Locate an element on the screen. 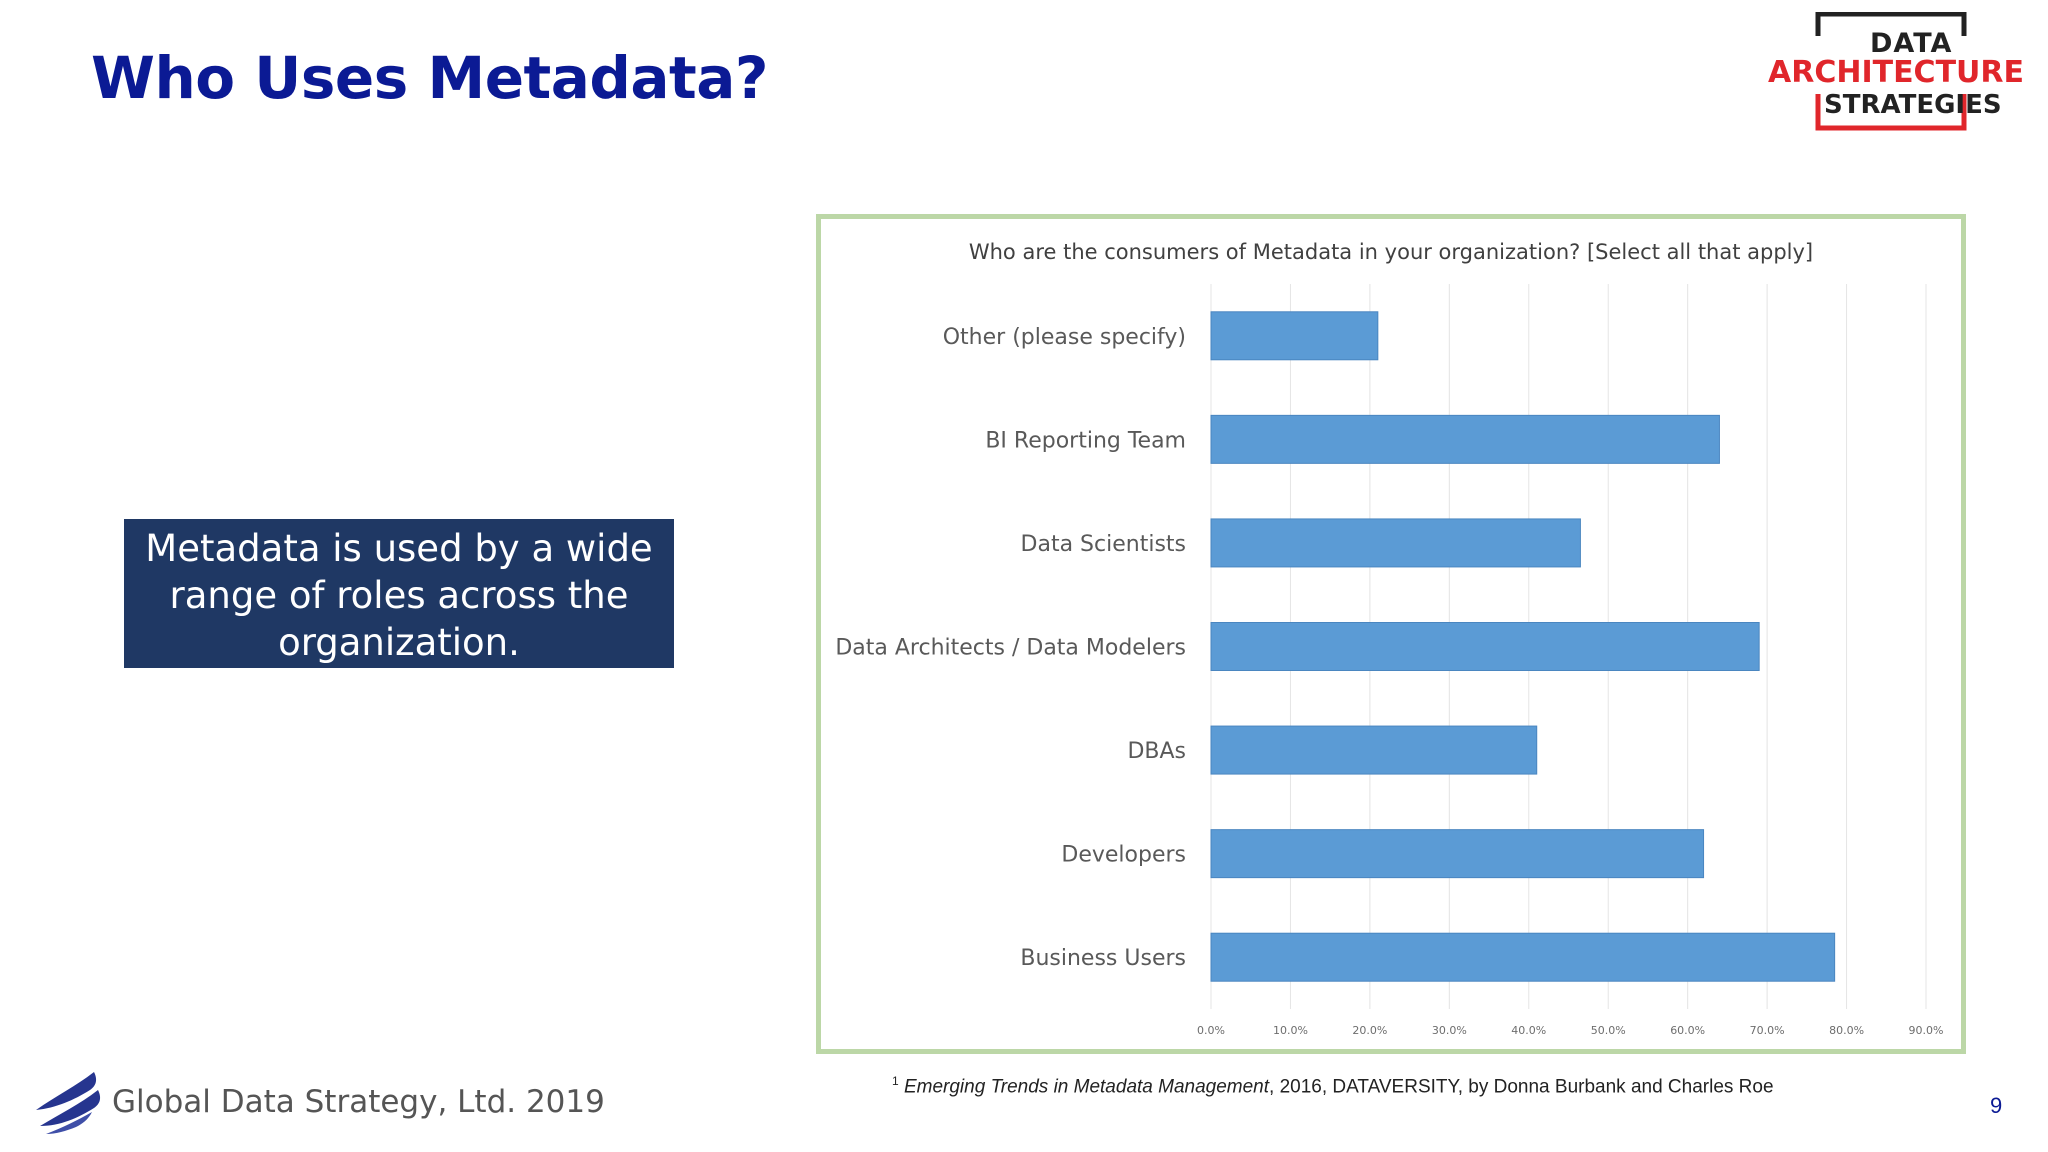 The height and width of the screenshot is (1152, 2048). global-data-strategy-logo-icon is located at coordinates (68, 1103).